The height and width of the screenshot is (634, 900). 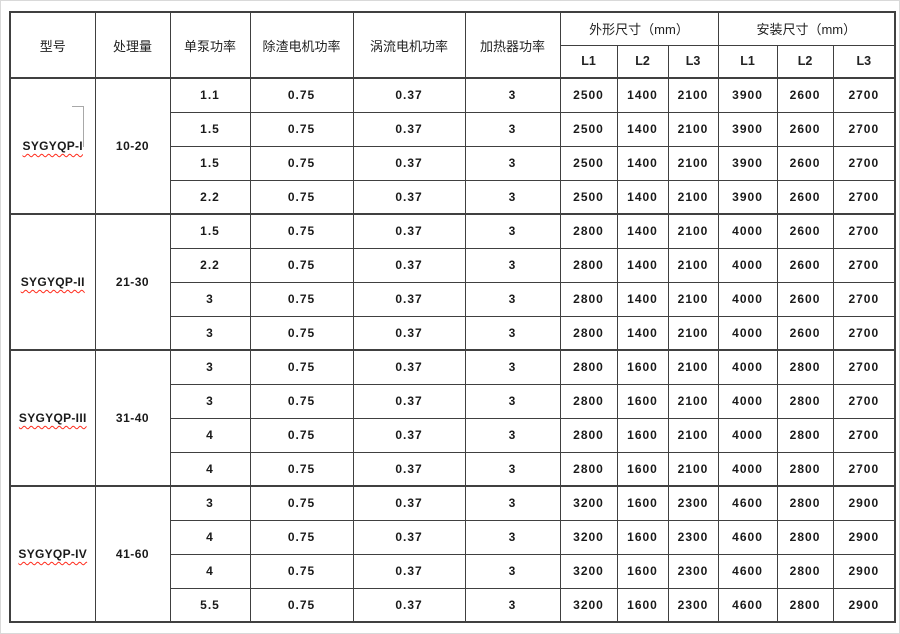 I want to click on pump-power-cell: 4, so click(x=210, y=435).